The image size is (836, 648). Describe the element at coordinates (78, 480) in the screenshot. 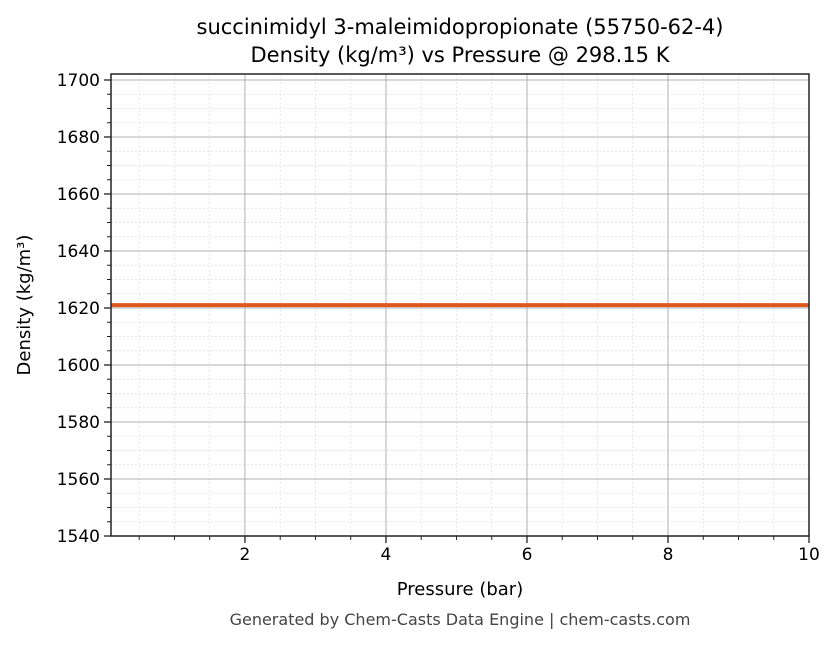

I see `y-tick-label: 1560` at that location.